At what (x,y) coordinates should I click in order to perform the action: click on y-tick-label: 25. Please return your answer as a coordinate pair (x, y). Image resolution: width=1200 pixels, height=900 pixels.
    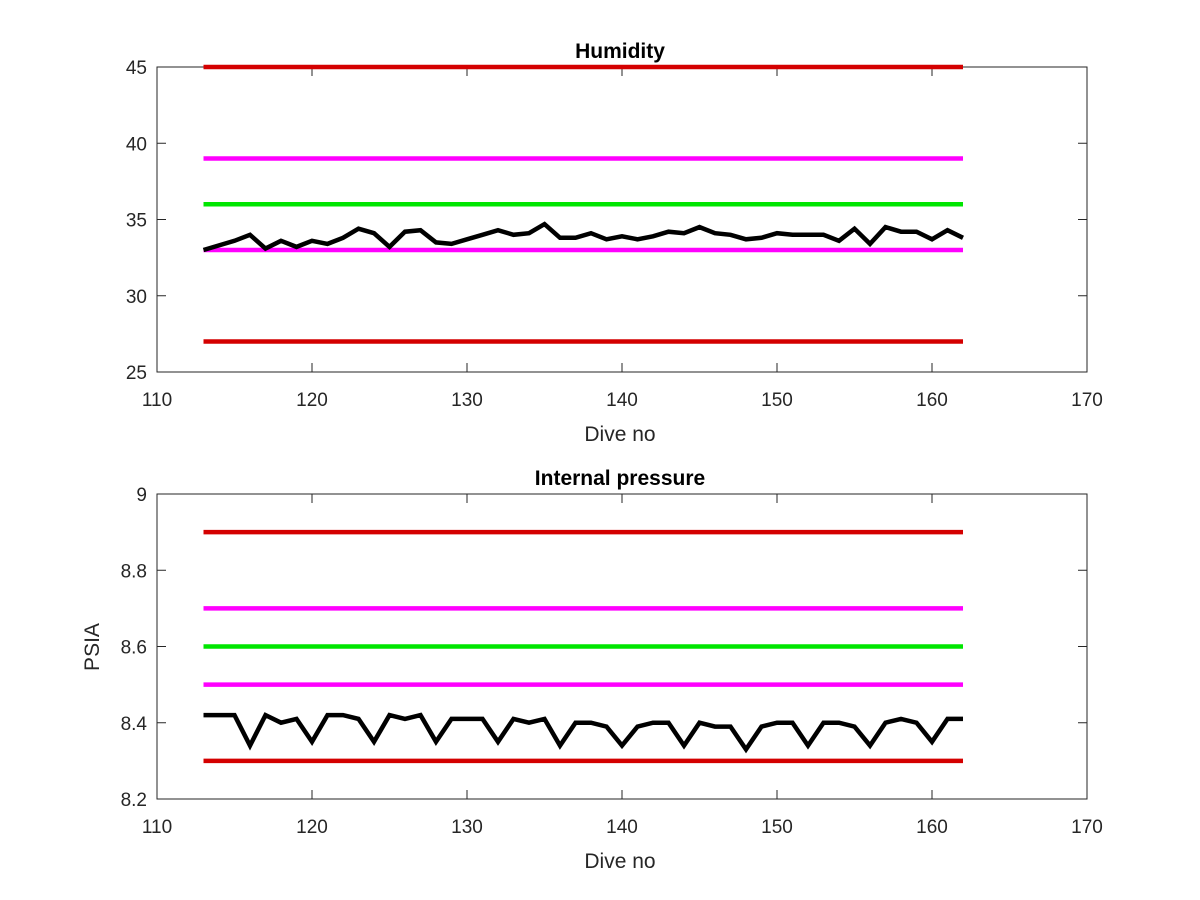
    Looking at the image, I should click on (136, 373).